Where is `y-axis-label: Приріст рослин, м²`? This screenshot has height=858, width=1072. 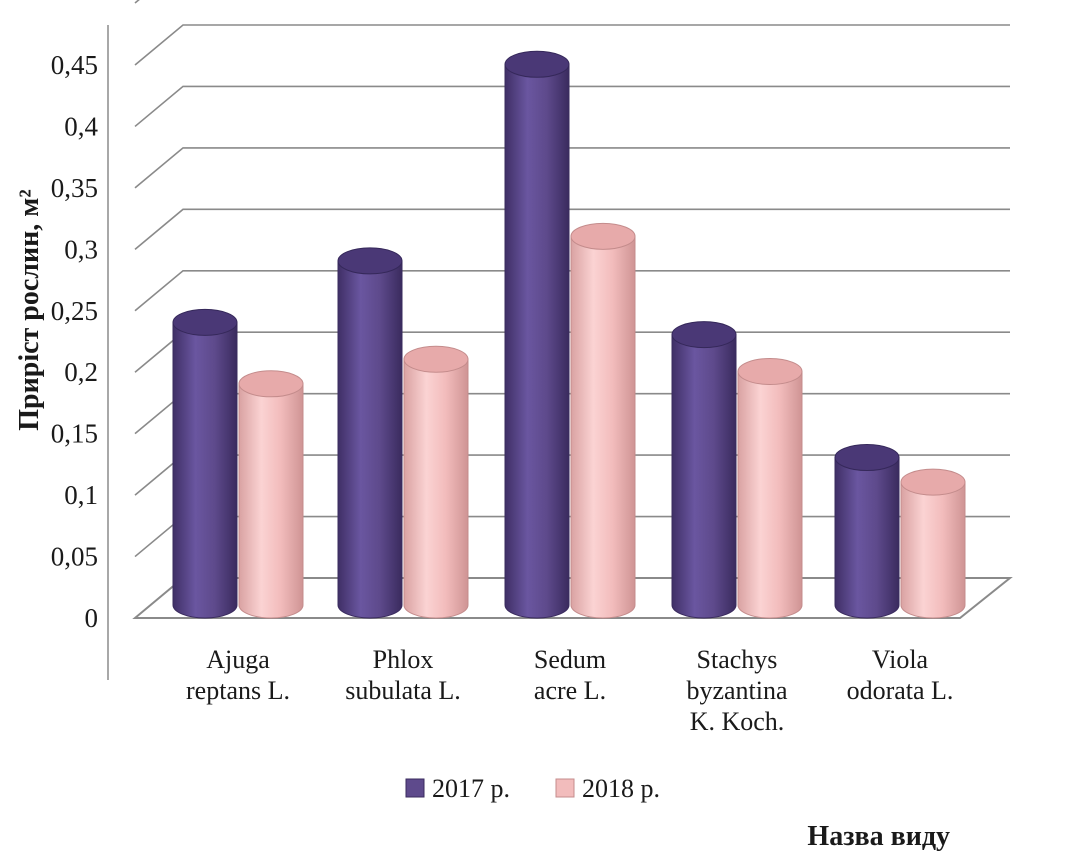 y-axis-label: Приріст рослин, м² is located at coordinates (29, 309).